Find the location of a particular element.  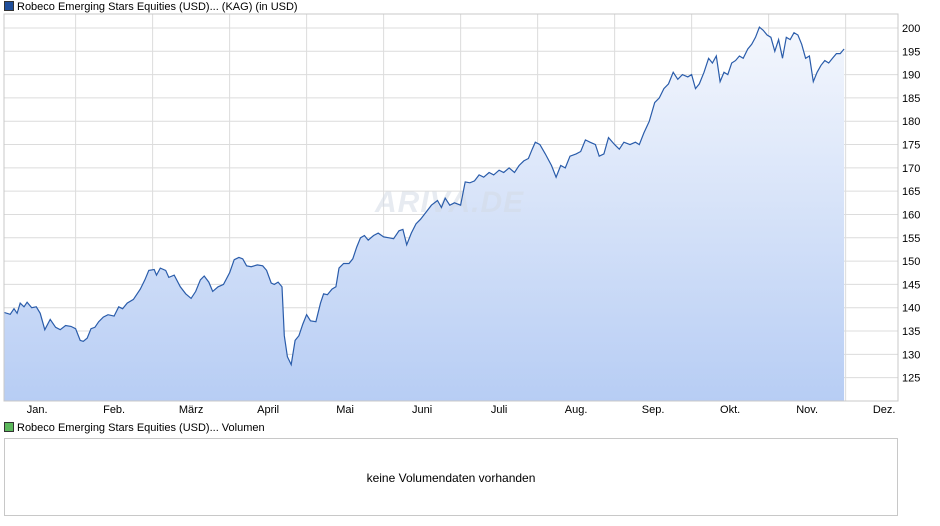

x-tick-label: Dez. is located at coordinates (884, 410).